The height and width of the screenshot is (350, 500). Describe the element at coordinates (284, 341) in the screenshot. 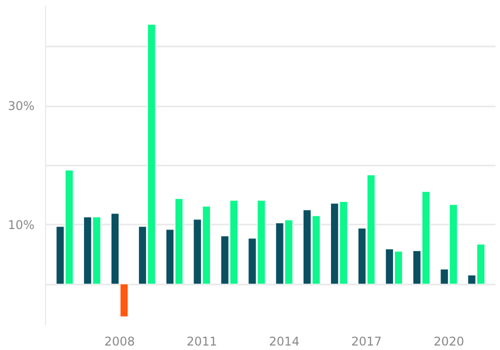

I see `x-tick-label: 2014` at that location.